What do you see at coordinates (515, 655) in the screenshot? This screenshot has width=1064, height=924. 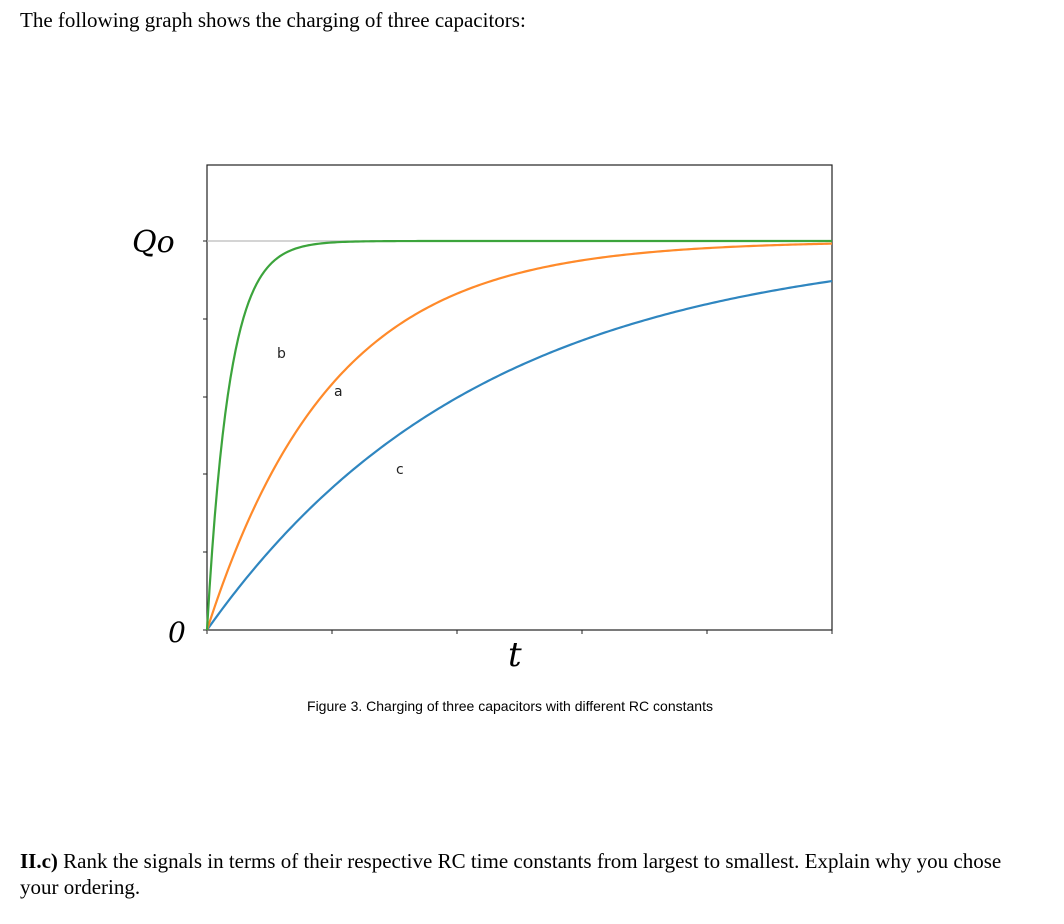 I see `handwritten-t-label: t` at bounding box center [515, 655].